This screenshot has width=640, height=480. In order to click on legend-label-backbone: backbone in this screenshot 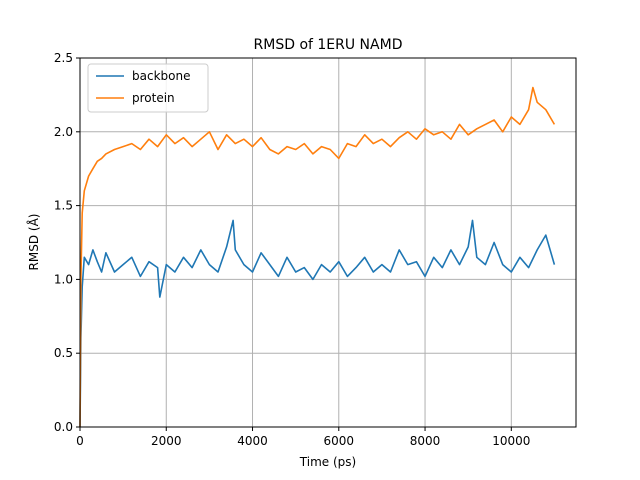, I will do `click(161, 76)`.